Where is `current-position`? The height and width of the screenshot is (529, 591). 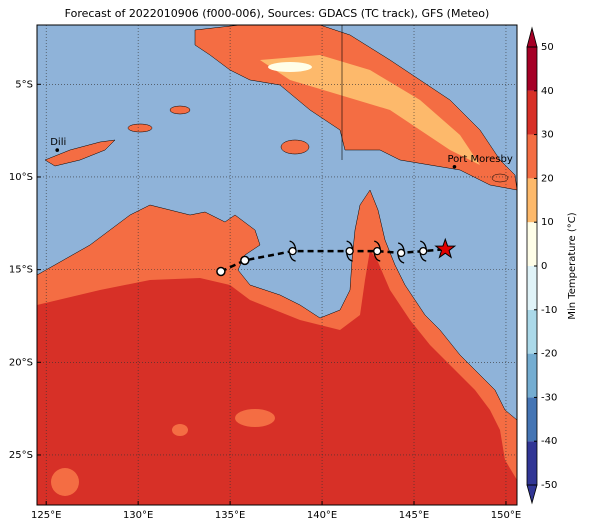 current-position is located at coordinates (445, 248).